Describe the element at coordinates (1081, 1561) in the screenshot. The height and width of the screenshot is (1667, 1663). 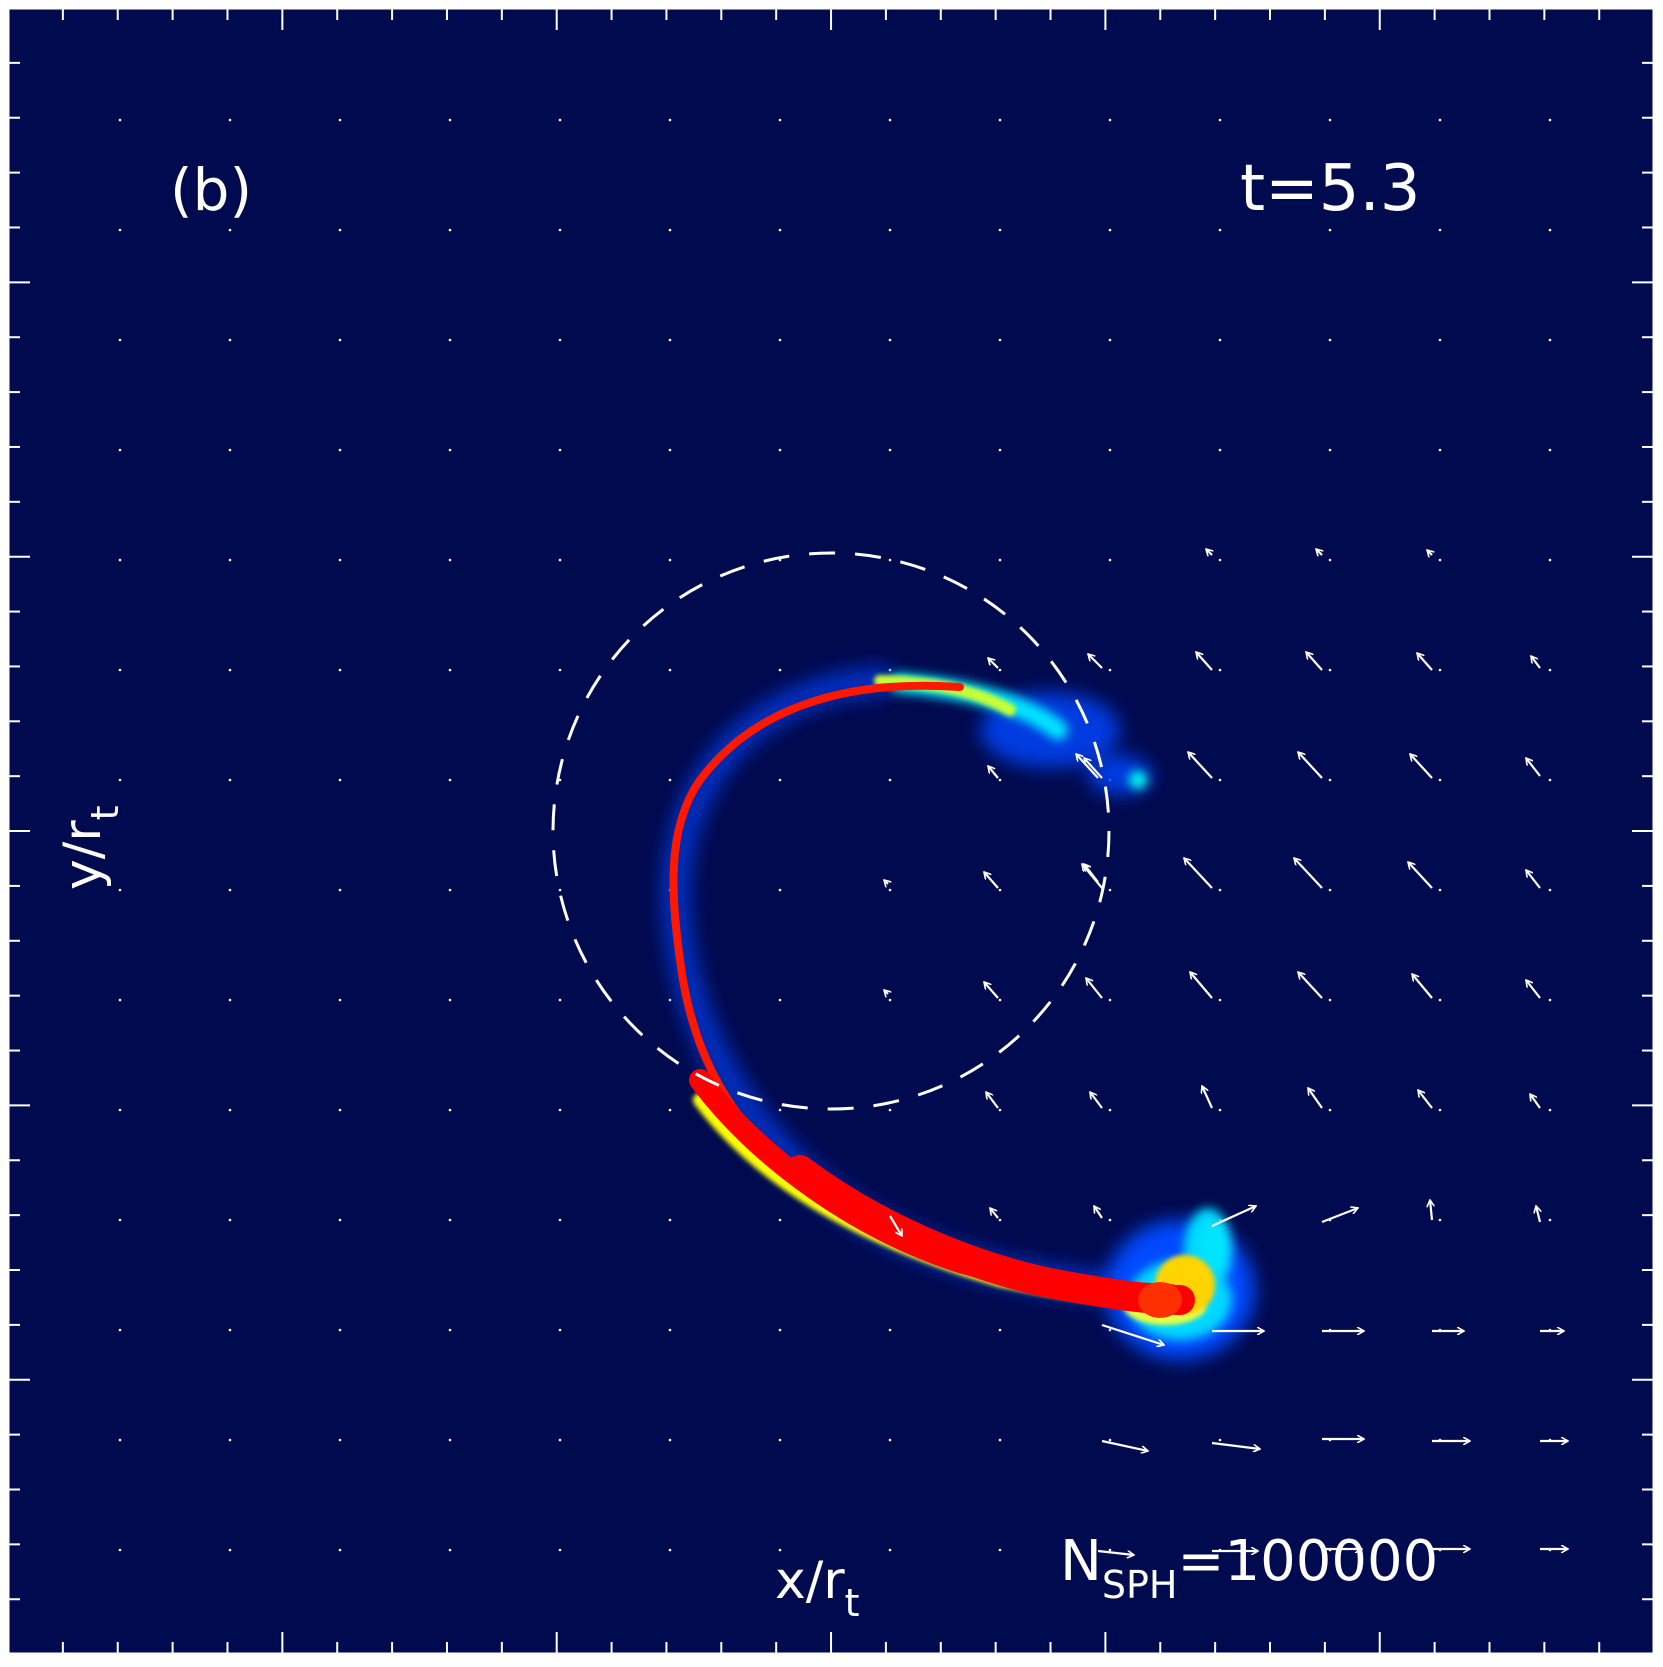
I see `particle-count-prefix: N` at that location.